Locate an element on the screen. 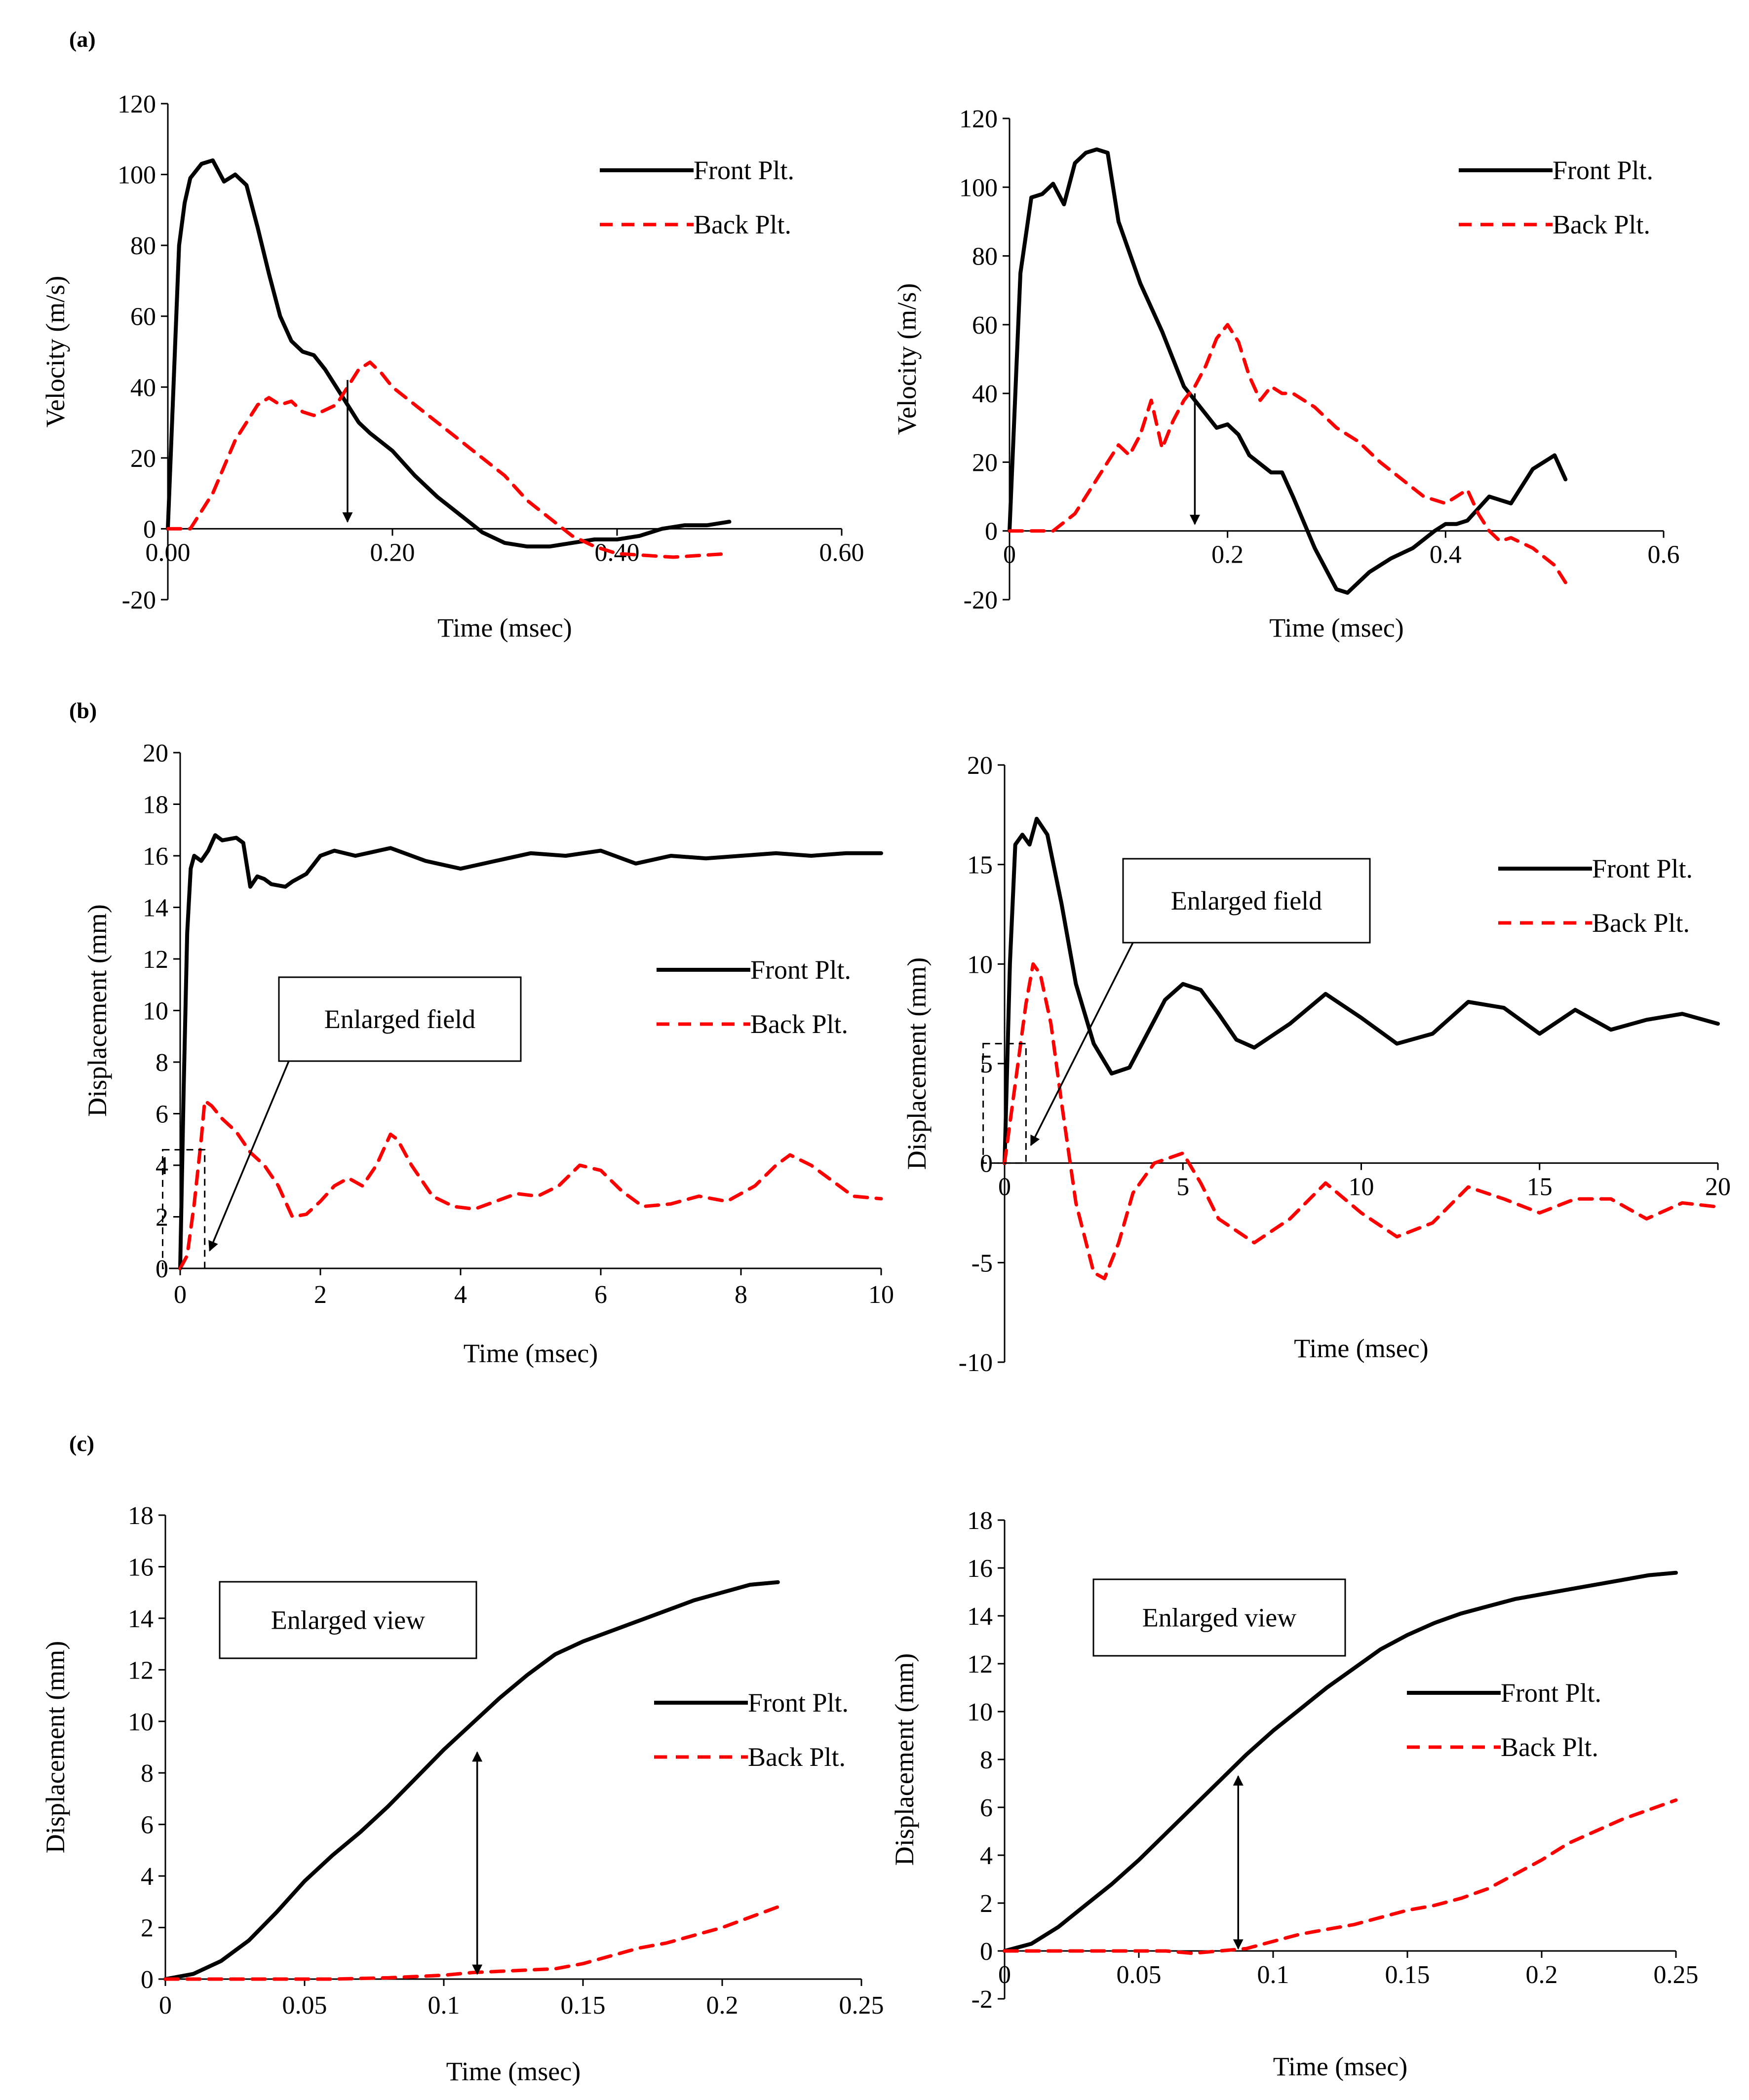 The width and height of the screenshot is (1749, 2100). y-tick-label: -10 is located at coordinates (976, 1363).